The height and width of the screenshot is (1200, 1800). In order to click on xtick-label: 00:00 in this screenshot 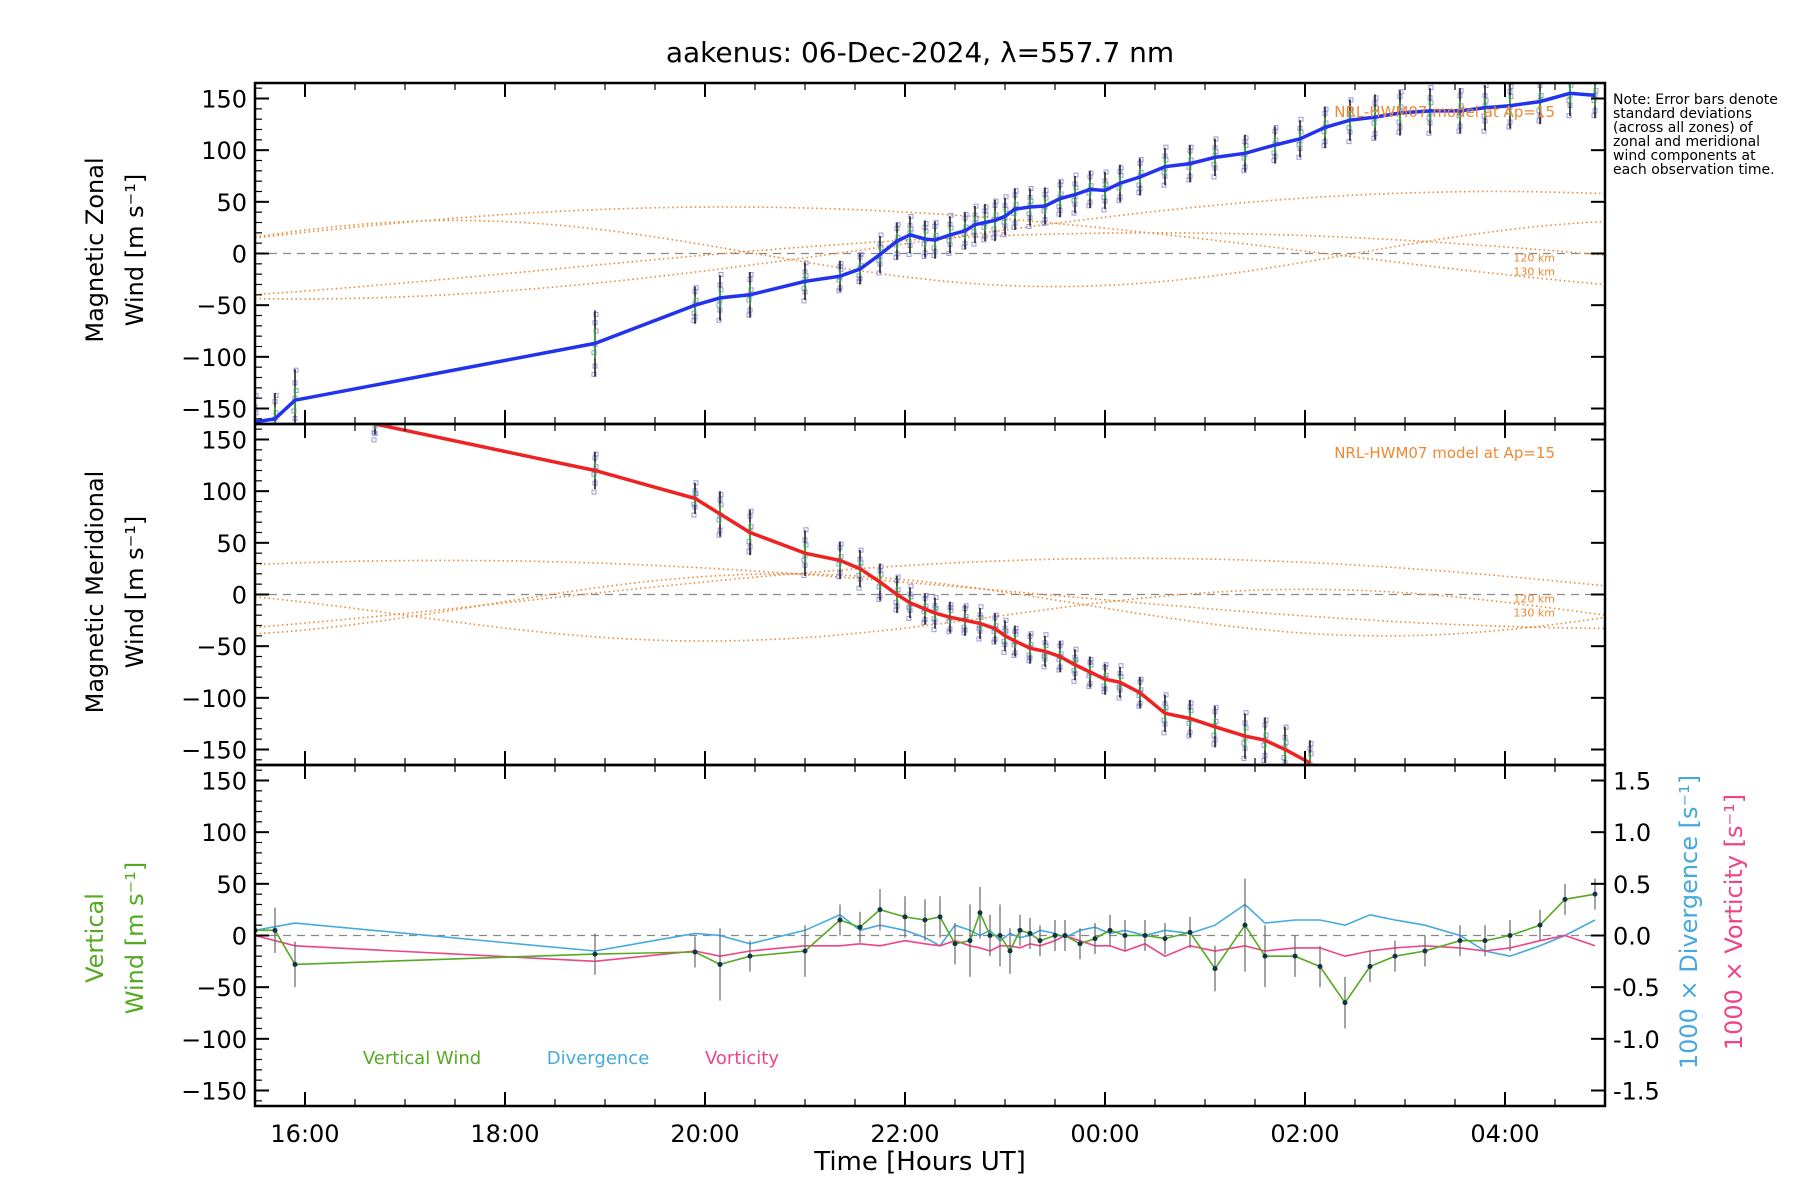, I will do `click(1104, 1134)`.